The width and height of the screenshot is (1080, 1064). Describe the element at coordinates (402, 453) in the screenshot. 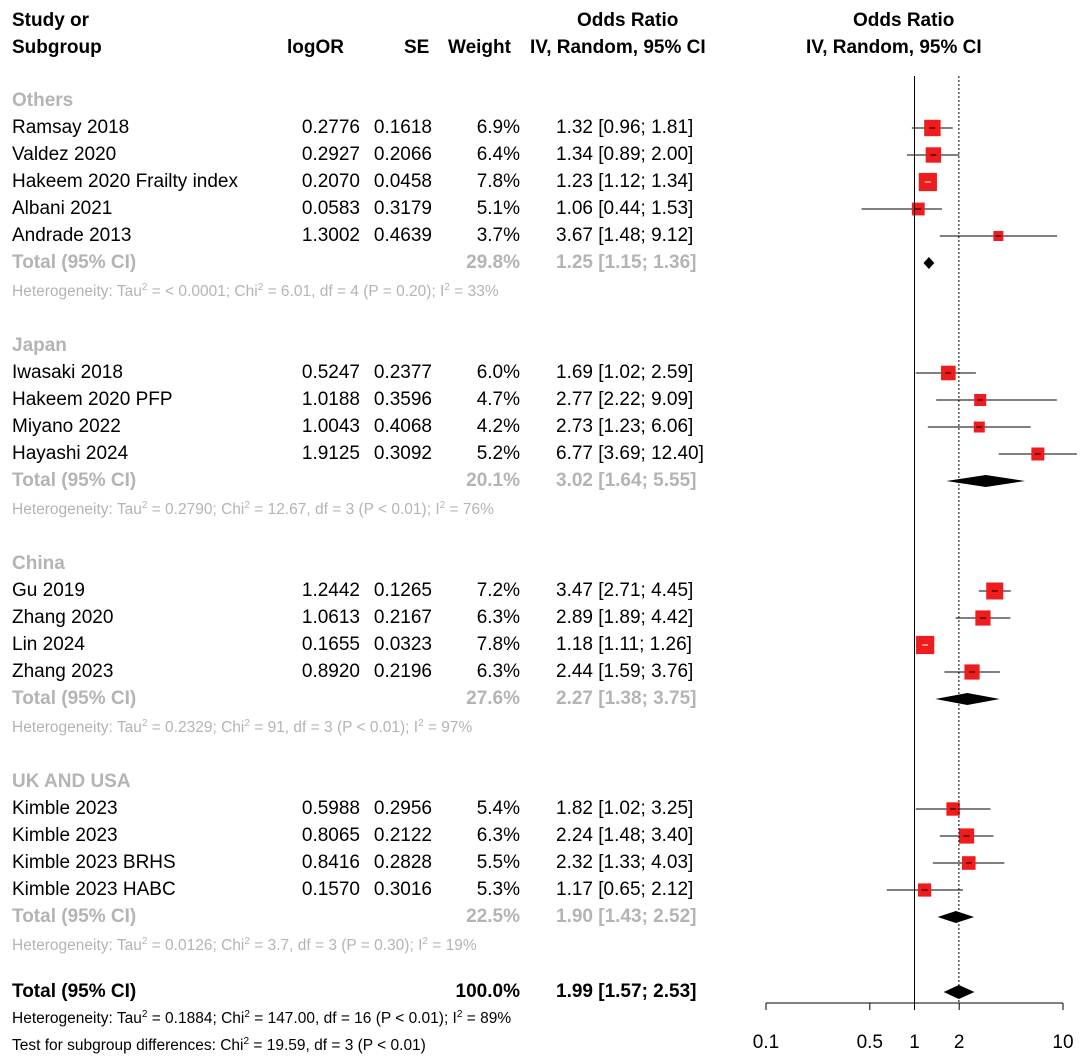

I see `study-se: 0.3092` at that location.